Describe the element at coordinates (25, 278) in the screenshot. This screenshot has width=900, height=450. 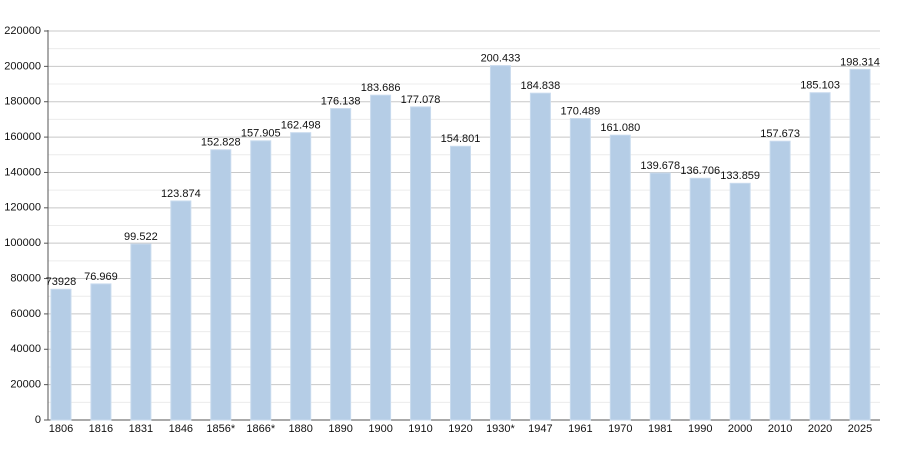
I see `y-tick-label: 80000` at that location.